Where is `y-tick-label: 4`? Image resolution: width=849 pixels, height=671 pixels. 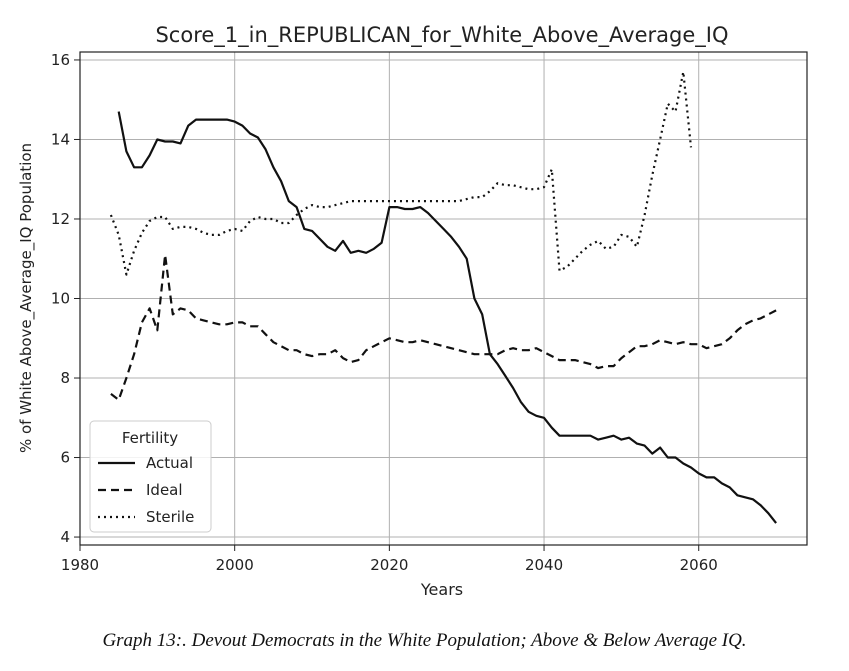
y-tick-label: 4 is located at coordinates (65, 537).